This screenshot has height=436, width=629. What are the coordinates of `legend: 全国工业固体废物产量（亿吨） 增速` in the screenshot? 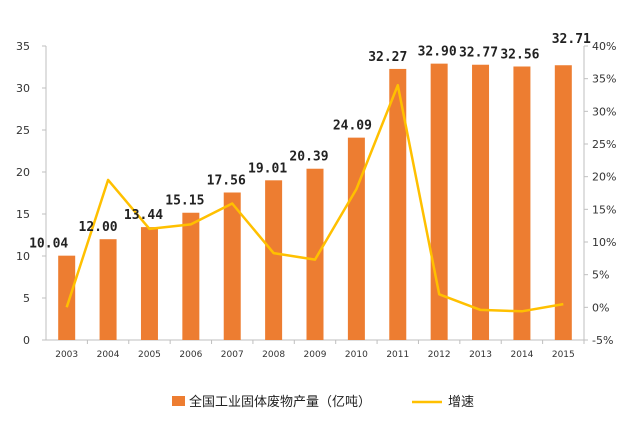 It's located at (323, 402).